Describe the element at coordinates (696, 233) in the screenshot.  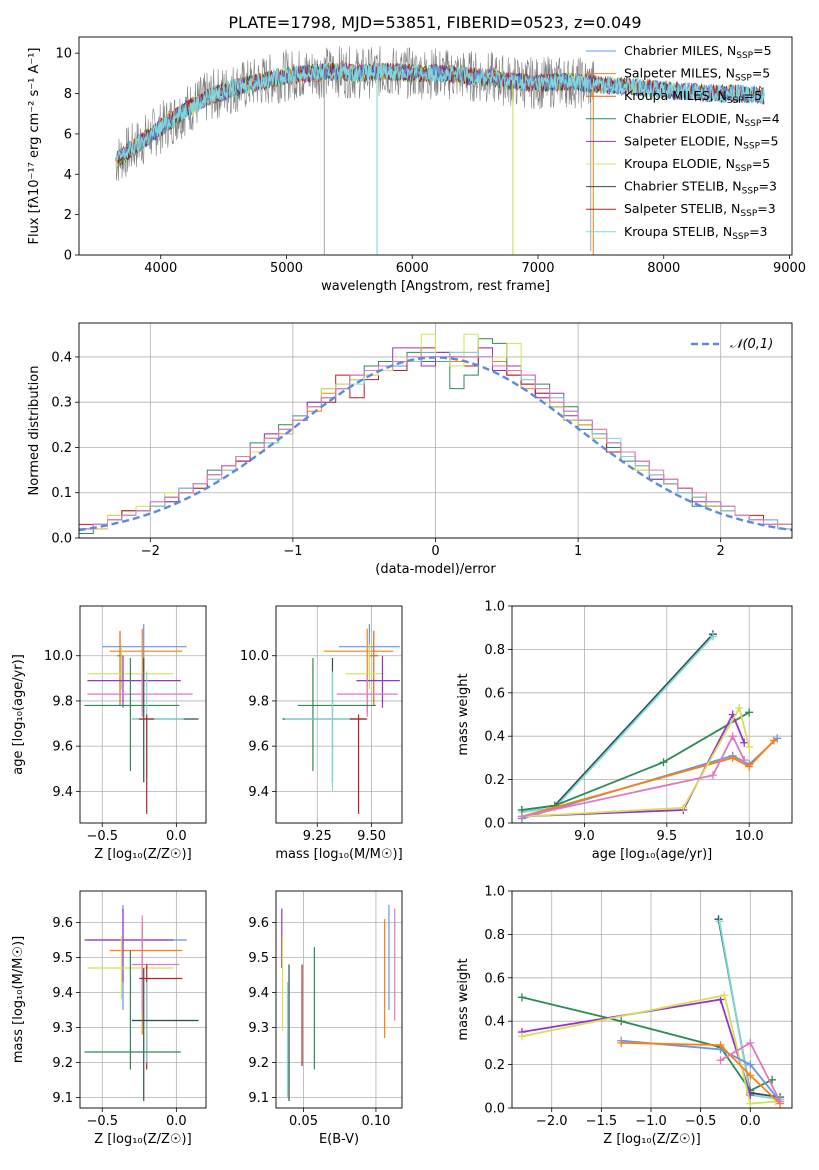
I see `legend-label: Kroupa STELIB, NSSP=3` at that location.